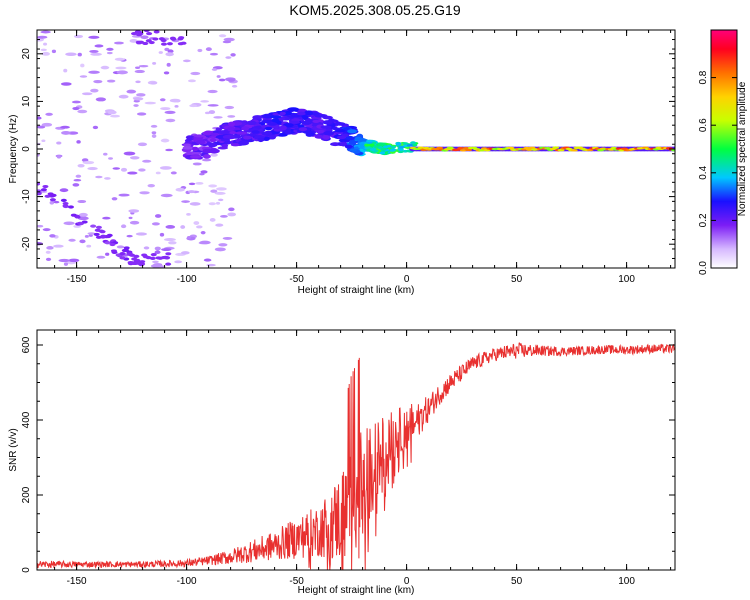 The image size is (750, 600). What do you see at coordinates (13, 149) in the screenshot?
I see `spectrogram-y-label: Frequency (Hz)` at bounding box center [13, 149].